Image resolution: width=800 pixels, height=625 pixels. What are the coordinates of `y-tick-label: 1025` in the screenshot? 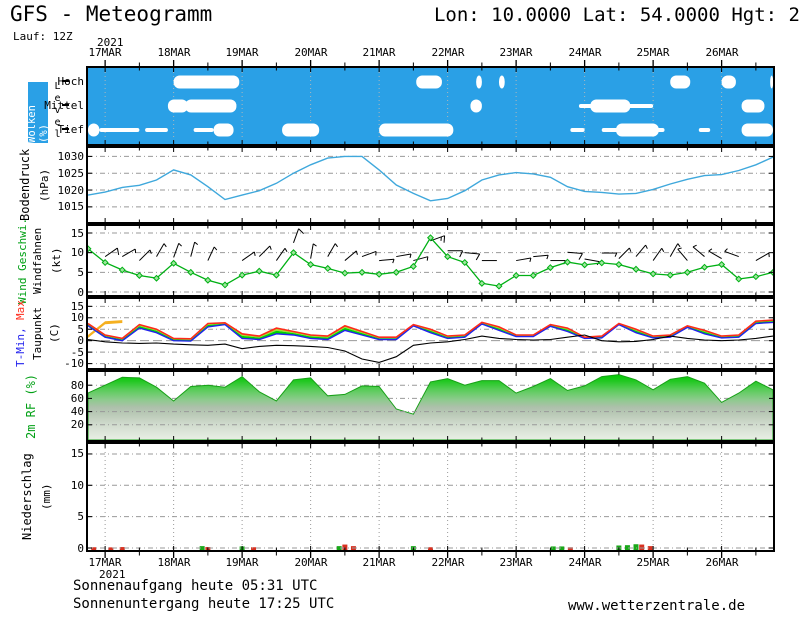 It's located at (71, 173).